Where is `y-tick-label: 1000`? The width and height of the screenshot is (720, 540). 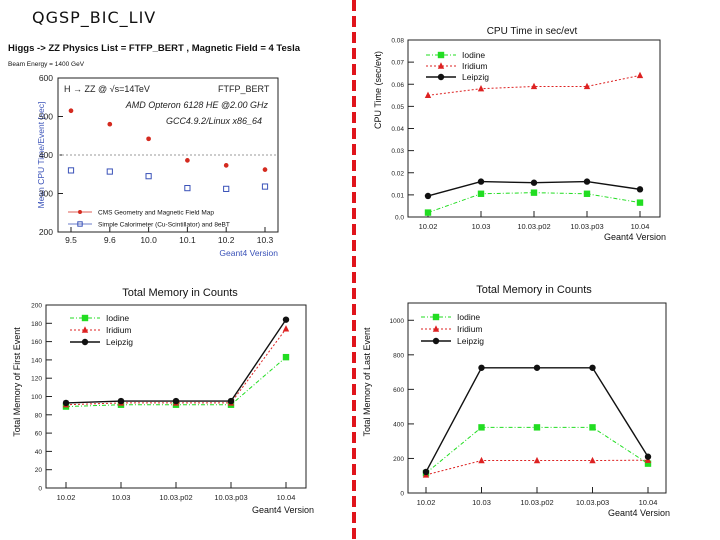
y-tick-label: 1000 is located at coordinates (397, 321).